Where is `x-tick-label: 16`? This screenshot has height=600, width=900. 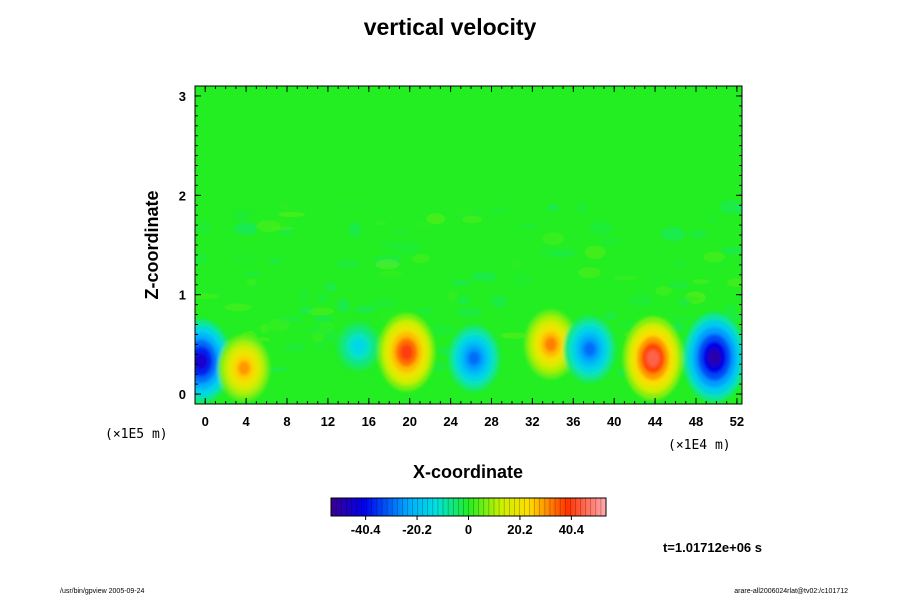
x-tick-label: 16 is located at coordinates (369, 421).